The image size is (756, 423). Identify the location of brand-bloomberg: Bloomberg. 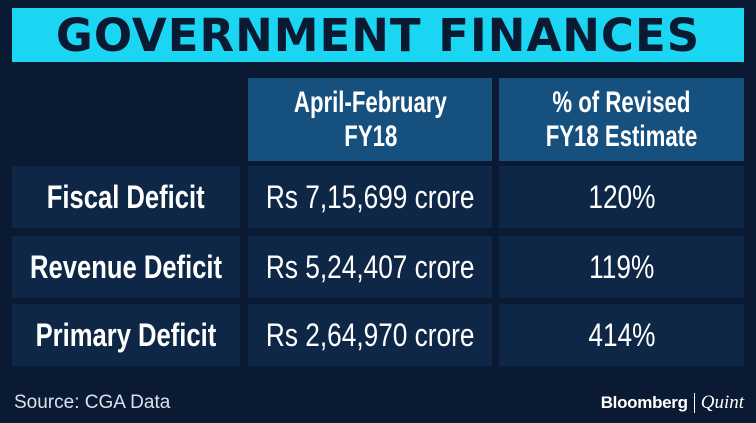
(644, 402).